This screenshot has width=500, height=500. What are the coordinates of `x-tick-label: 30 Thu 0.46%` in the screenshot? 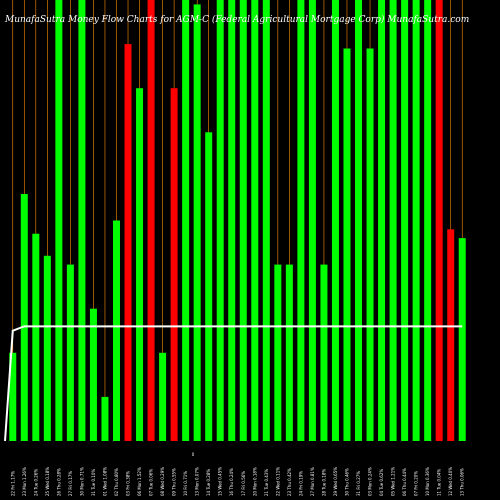 It's located at (346, 482).